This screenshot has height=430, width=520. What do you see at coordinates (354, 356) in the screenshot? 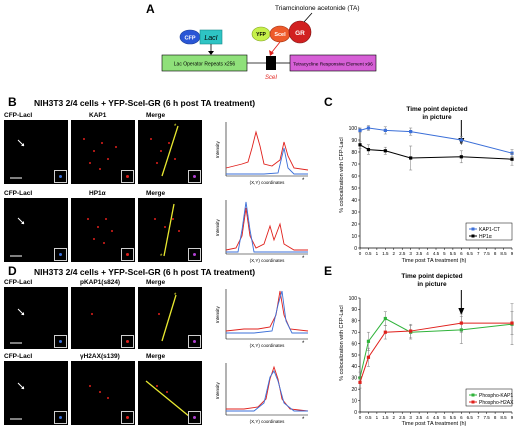
I see `y-tick-label: 50` at bounding box center [354, 356].